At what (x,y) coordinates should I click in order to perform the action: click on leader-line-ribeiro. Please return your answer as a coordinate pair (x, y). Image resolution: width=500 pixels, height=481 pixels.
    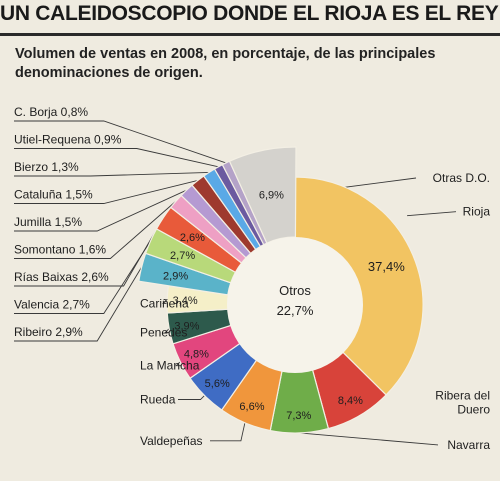
    Looking at the image, I should click on (78, 304).